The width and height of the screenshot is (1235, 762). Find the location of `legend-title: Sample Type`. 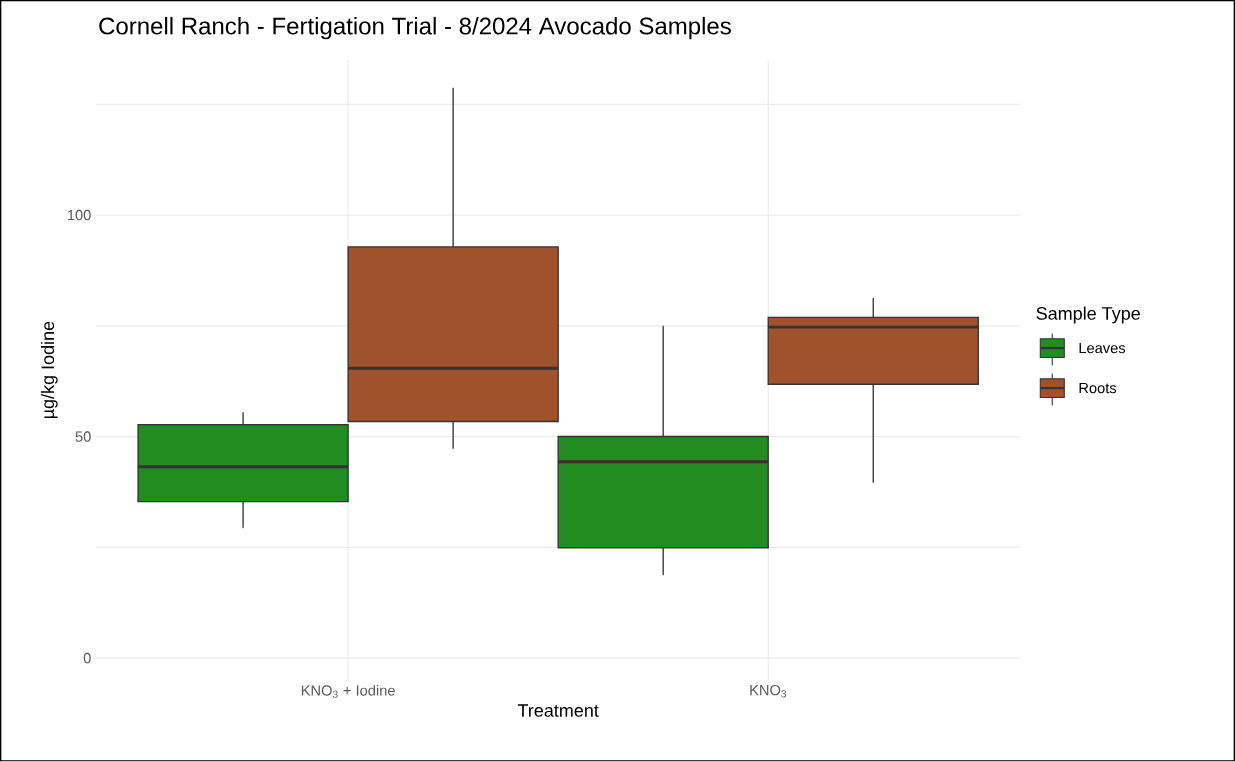

legend-title: Sample Type is located at coordinates (1088, 315).